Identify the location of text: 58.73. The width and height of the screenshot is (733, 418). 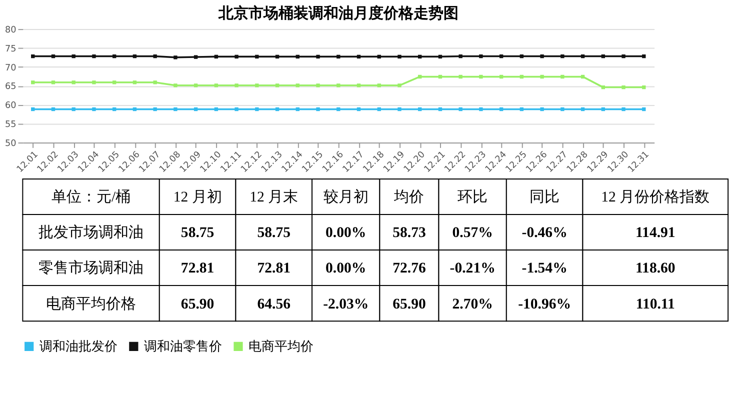
(409, 233).